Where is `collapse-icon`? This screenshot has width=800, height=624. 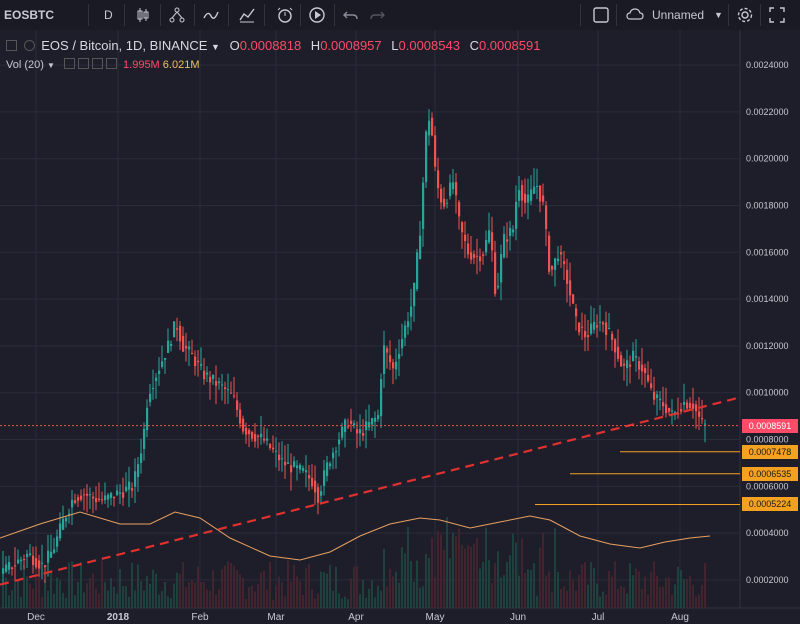
collapse-icon is located at coordinates (11, 45).